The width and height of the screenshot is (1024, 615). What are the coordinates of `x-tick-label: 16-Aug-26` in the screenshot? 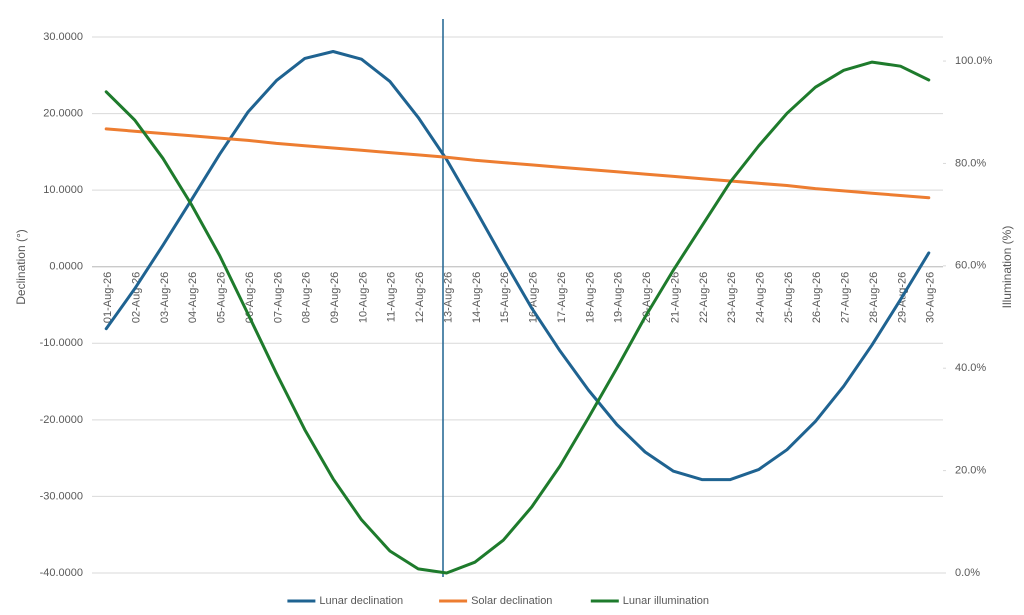 It's located at (534, 297).